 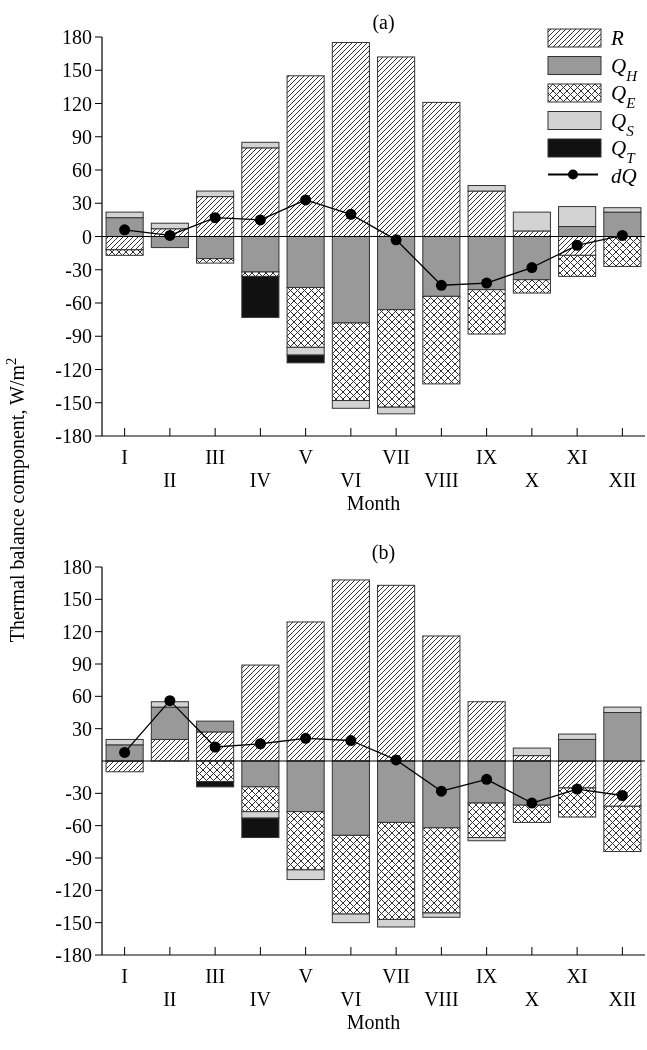 What do you see at coordinates (383, 22) in the screenshot?
I see `chart-title: (a)` at bounding box center [383, 22].